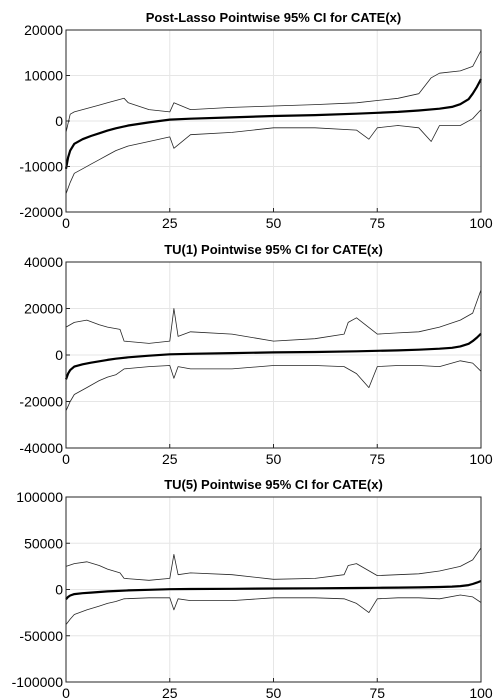  I want to click on y-tick-label: -50000, so click(41, 636).